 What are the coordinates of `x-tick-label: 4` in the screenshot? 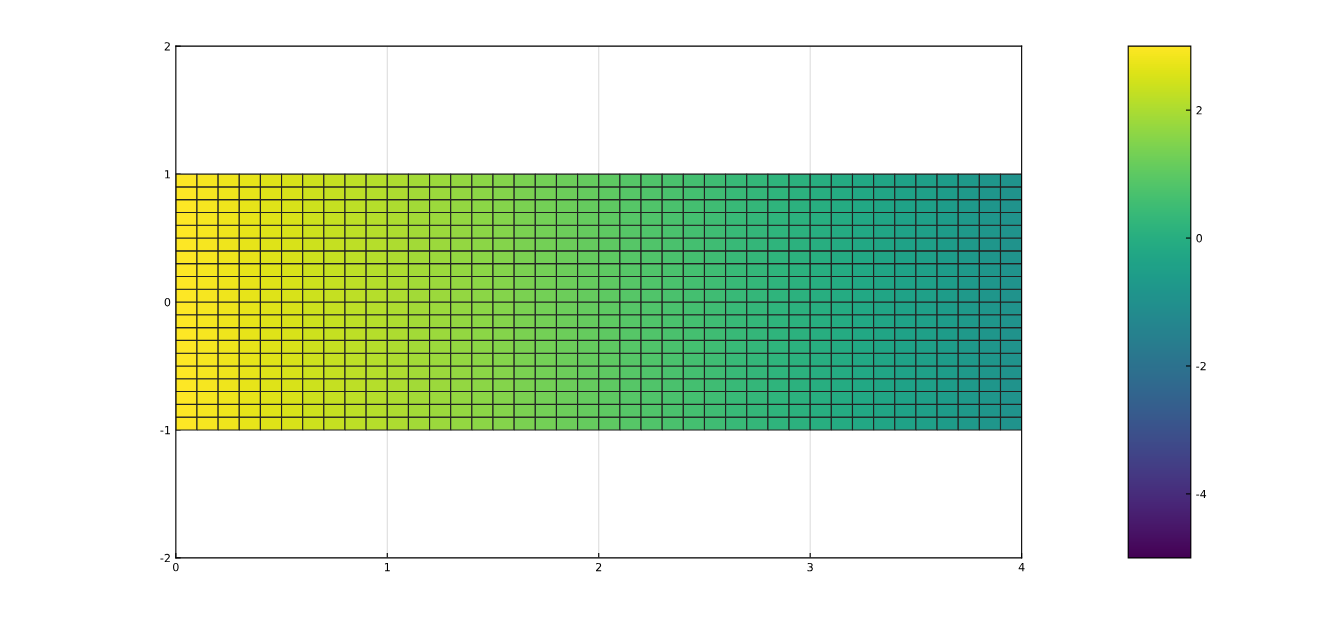 It's located at (1021, 567).